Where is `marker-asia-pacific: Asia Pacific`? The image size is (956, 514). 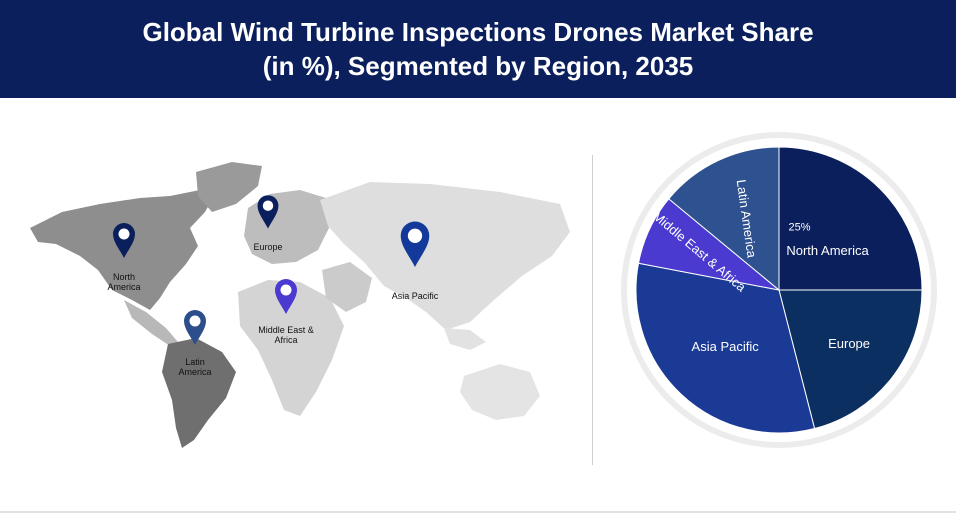
marker-asia-pacific: Asia Pacific is located at coordinates (415, 261).